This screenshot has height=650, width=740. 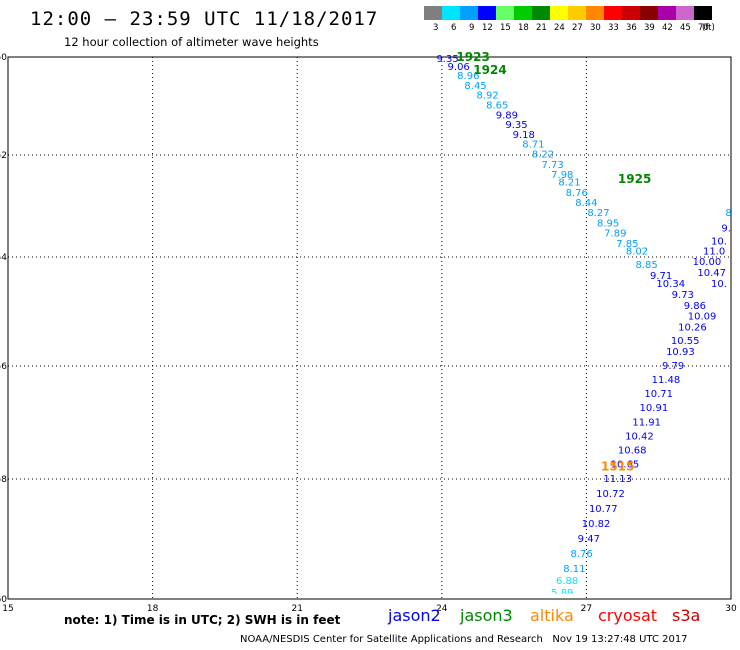 What do you see at coordinates (649, 28) in the screenshot?
I see `color-scale-label: 39` at bounding box center [649, 28].